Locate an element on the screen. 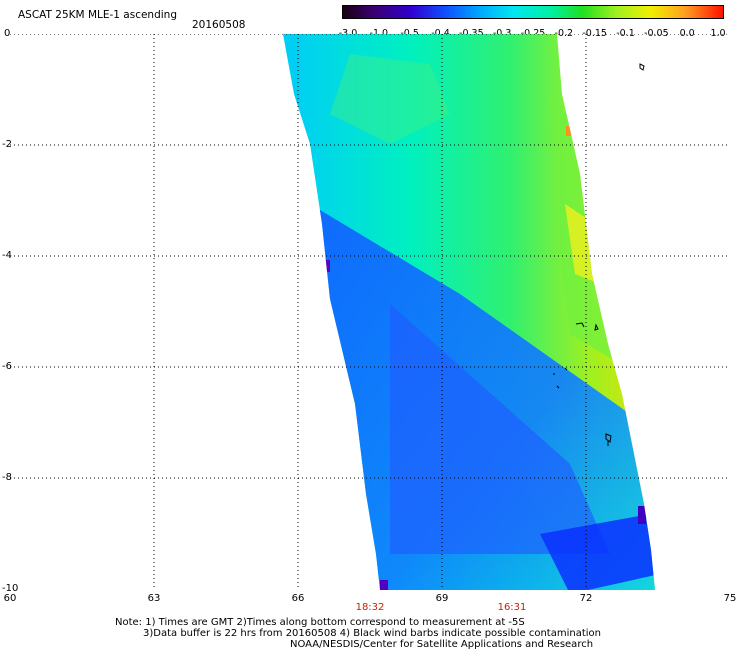 This screenshot has height=650, width=740. time-label-left: 18:32 is located at coordinates (370, 607).